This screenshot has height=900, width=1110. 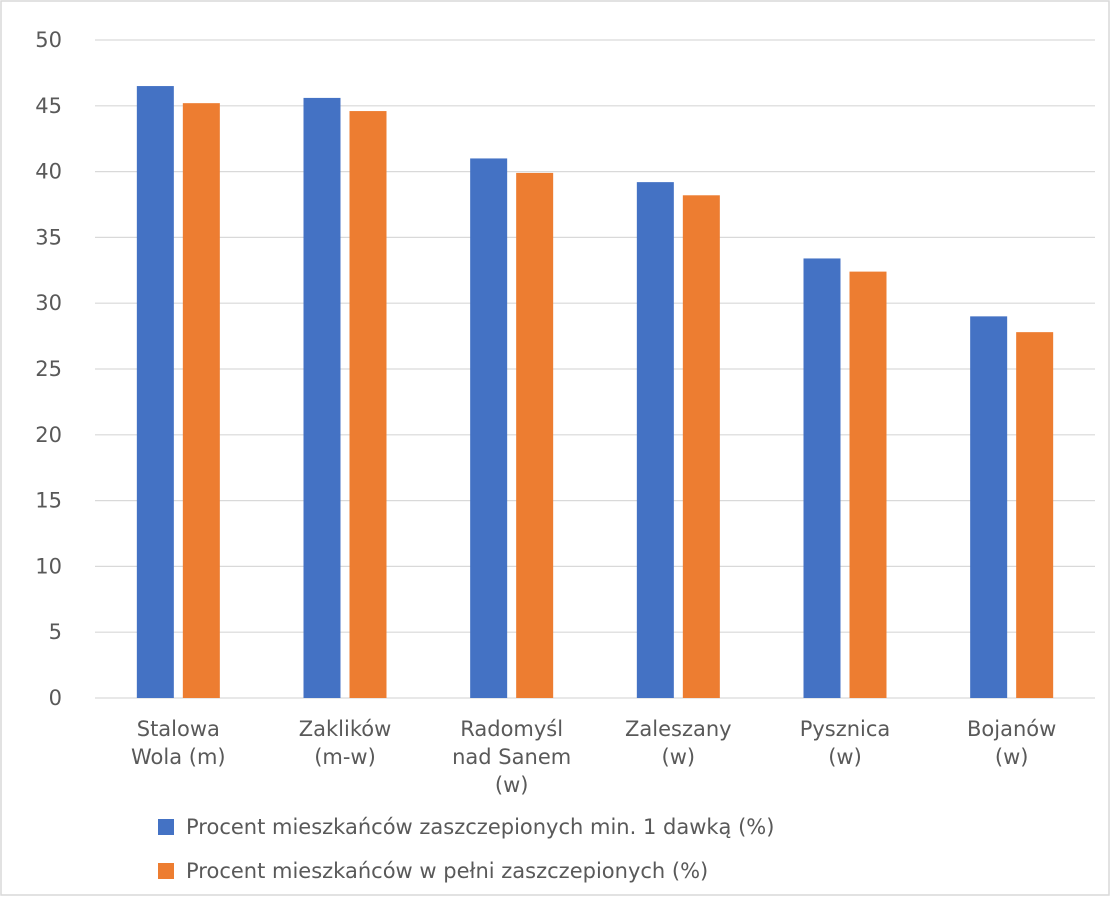 I want to click on x-tick-label: Pysznica (w), so click(x=845, y=743).